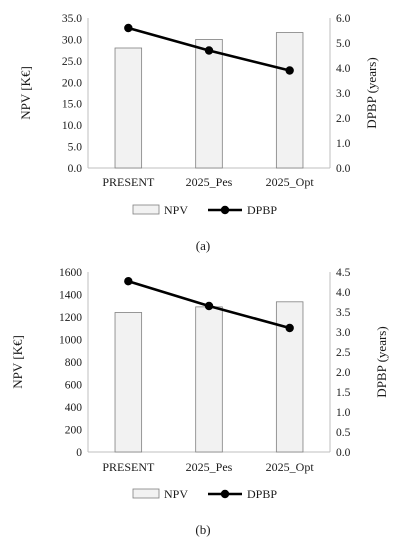 This screenshot has width=406, height=550. I want to click on y2-tick-label: 2.5, so click(343, 353).